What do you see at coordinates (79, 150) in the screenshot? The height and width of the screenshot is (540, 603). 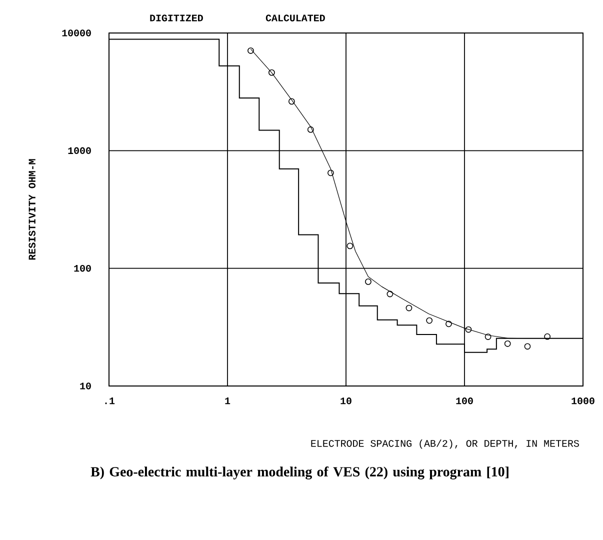 I see `y-tick-label: 1000` at bounding box center [79, 150].